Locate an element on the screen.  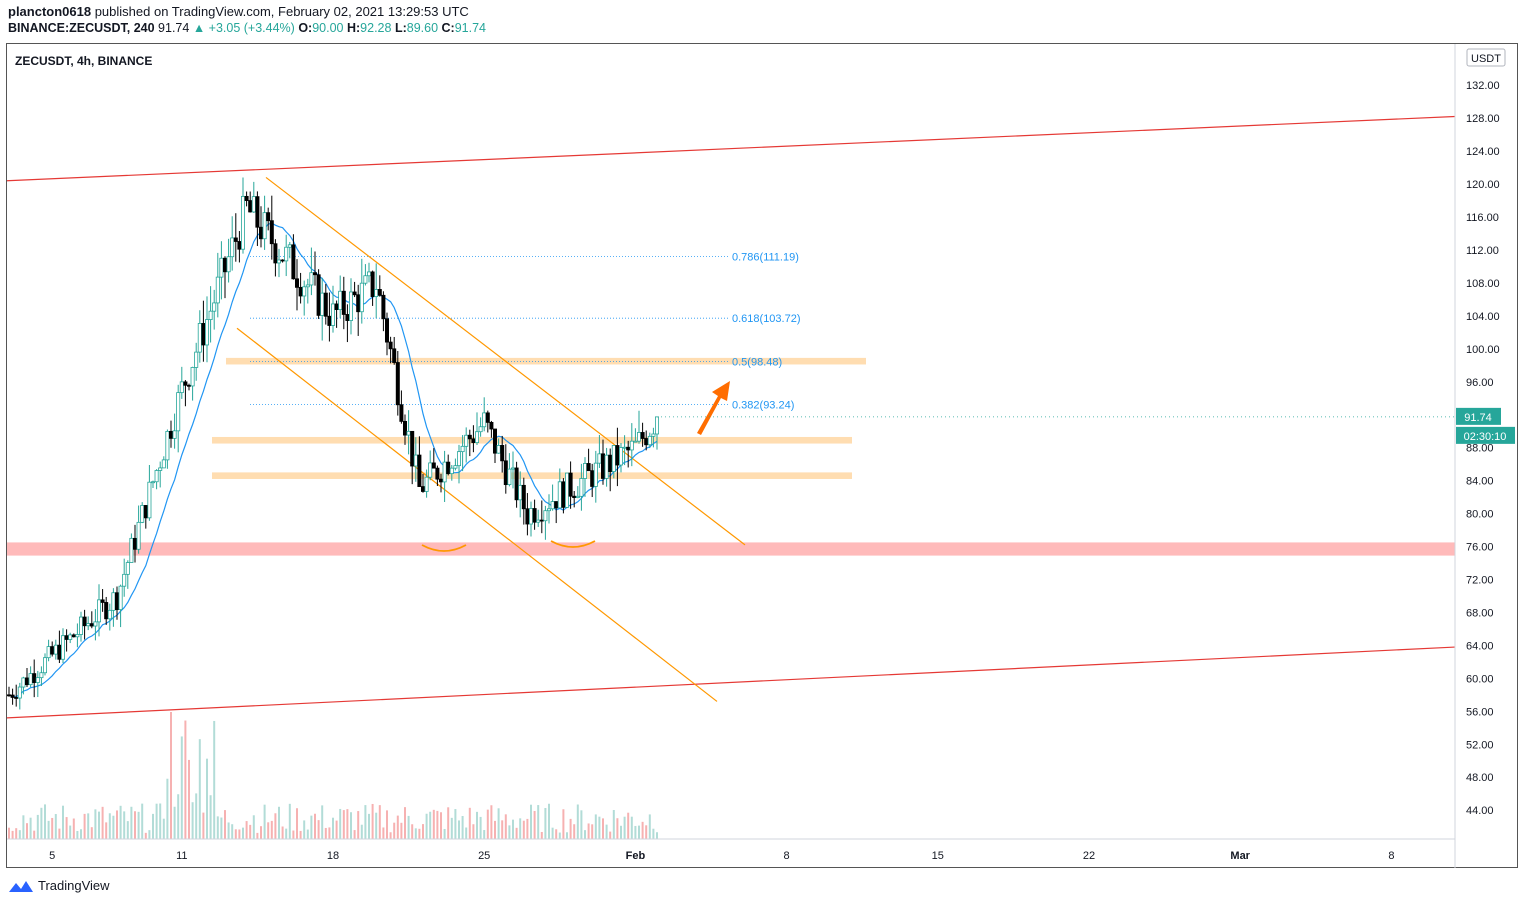
y-tick-label: 52.00 is located at coordinates (1480, 745).